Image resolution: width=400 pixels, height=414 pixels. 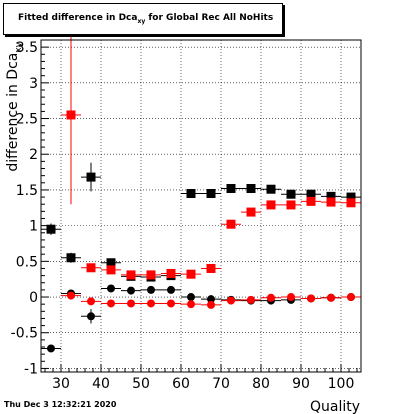 I want to click on x-tick-label: 60, so click(x=181, y=384).